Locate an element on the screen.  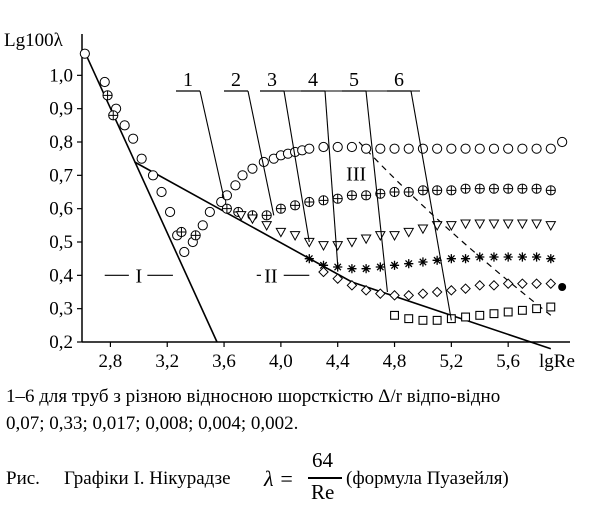
y-axis-label: Lg100λ is located at coordinates (34, 40).